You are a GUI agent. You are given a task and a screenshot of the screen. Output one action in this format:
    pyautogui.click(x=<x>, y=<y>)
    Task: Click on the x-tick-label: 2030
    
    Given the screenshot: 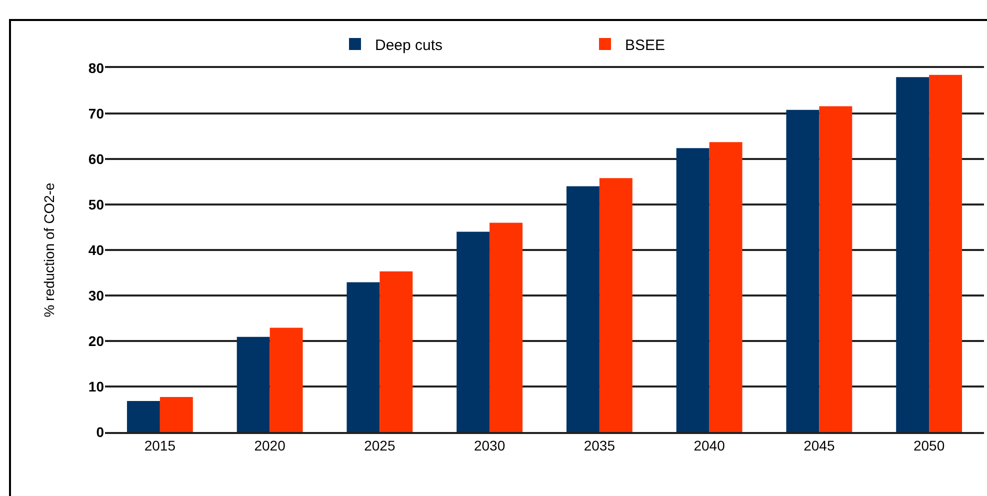 What is the action you would take?
    pyautogui.click(x=490, y=446)
    